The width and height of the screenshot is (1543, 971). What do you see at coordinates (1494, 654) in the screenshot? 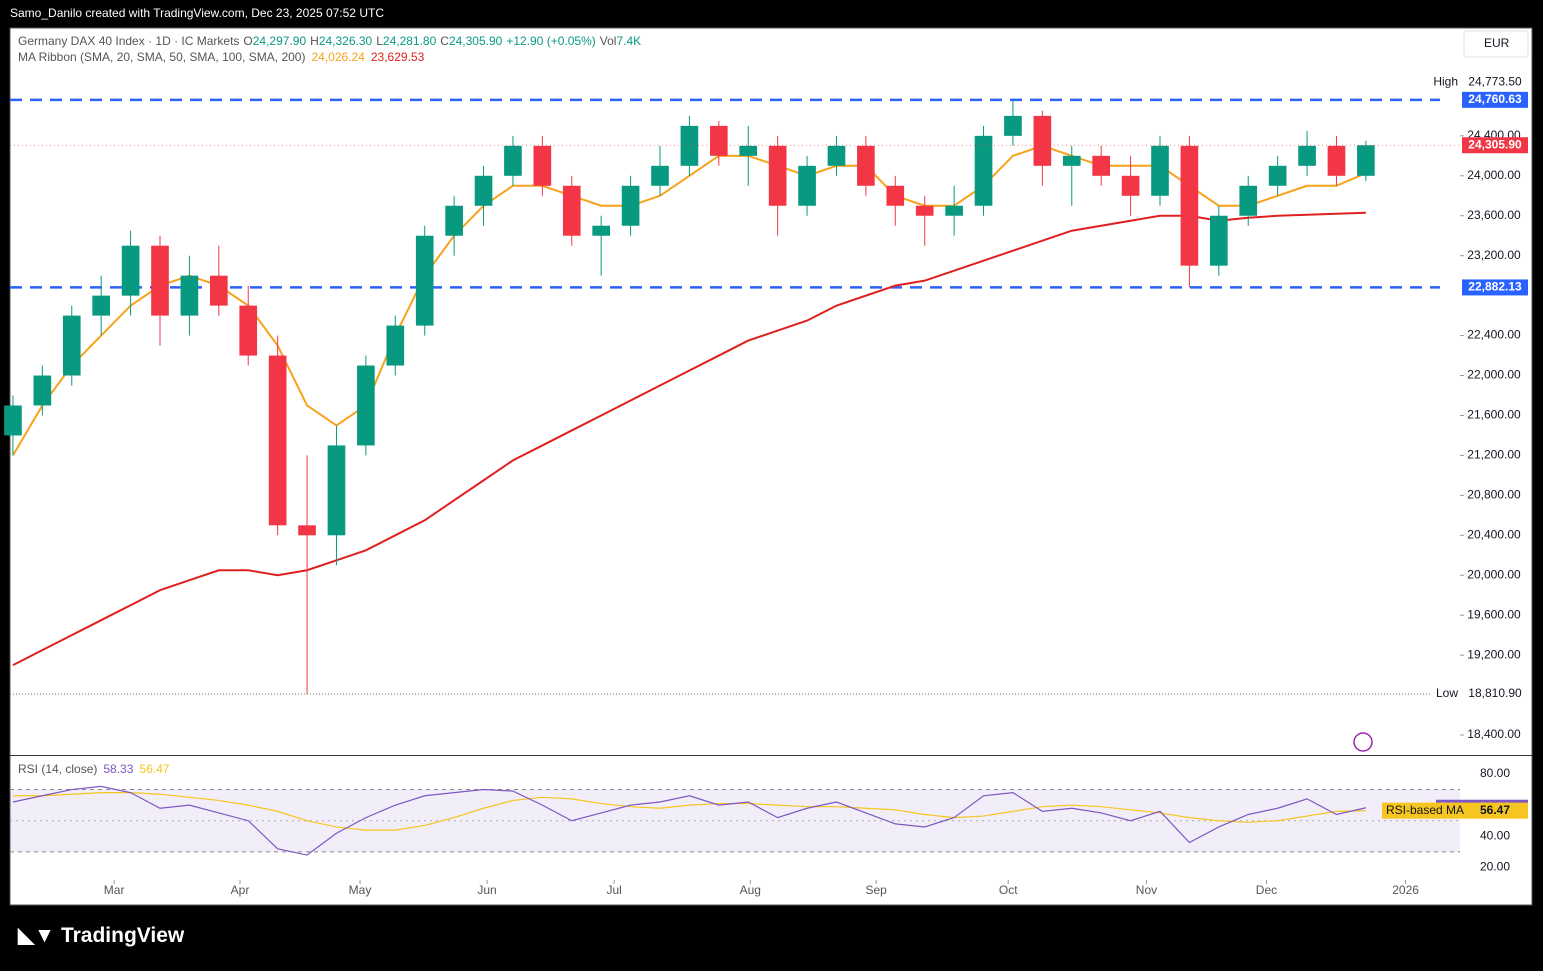
I see `y-tick-label: 19,200.00` at bounding box center [1494, 654].